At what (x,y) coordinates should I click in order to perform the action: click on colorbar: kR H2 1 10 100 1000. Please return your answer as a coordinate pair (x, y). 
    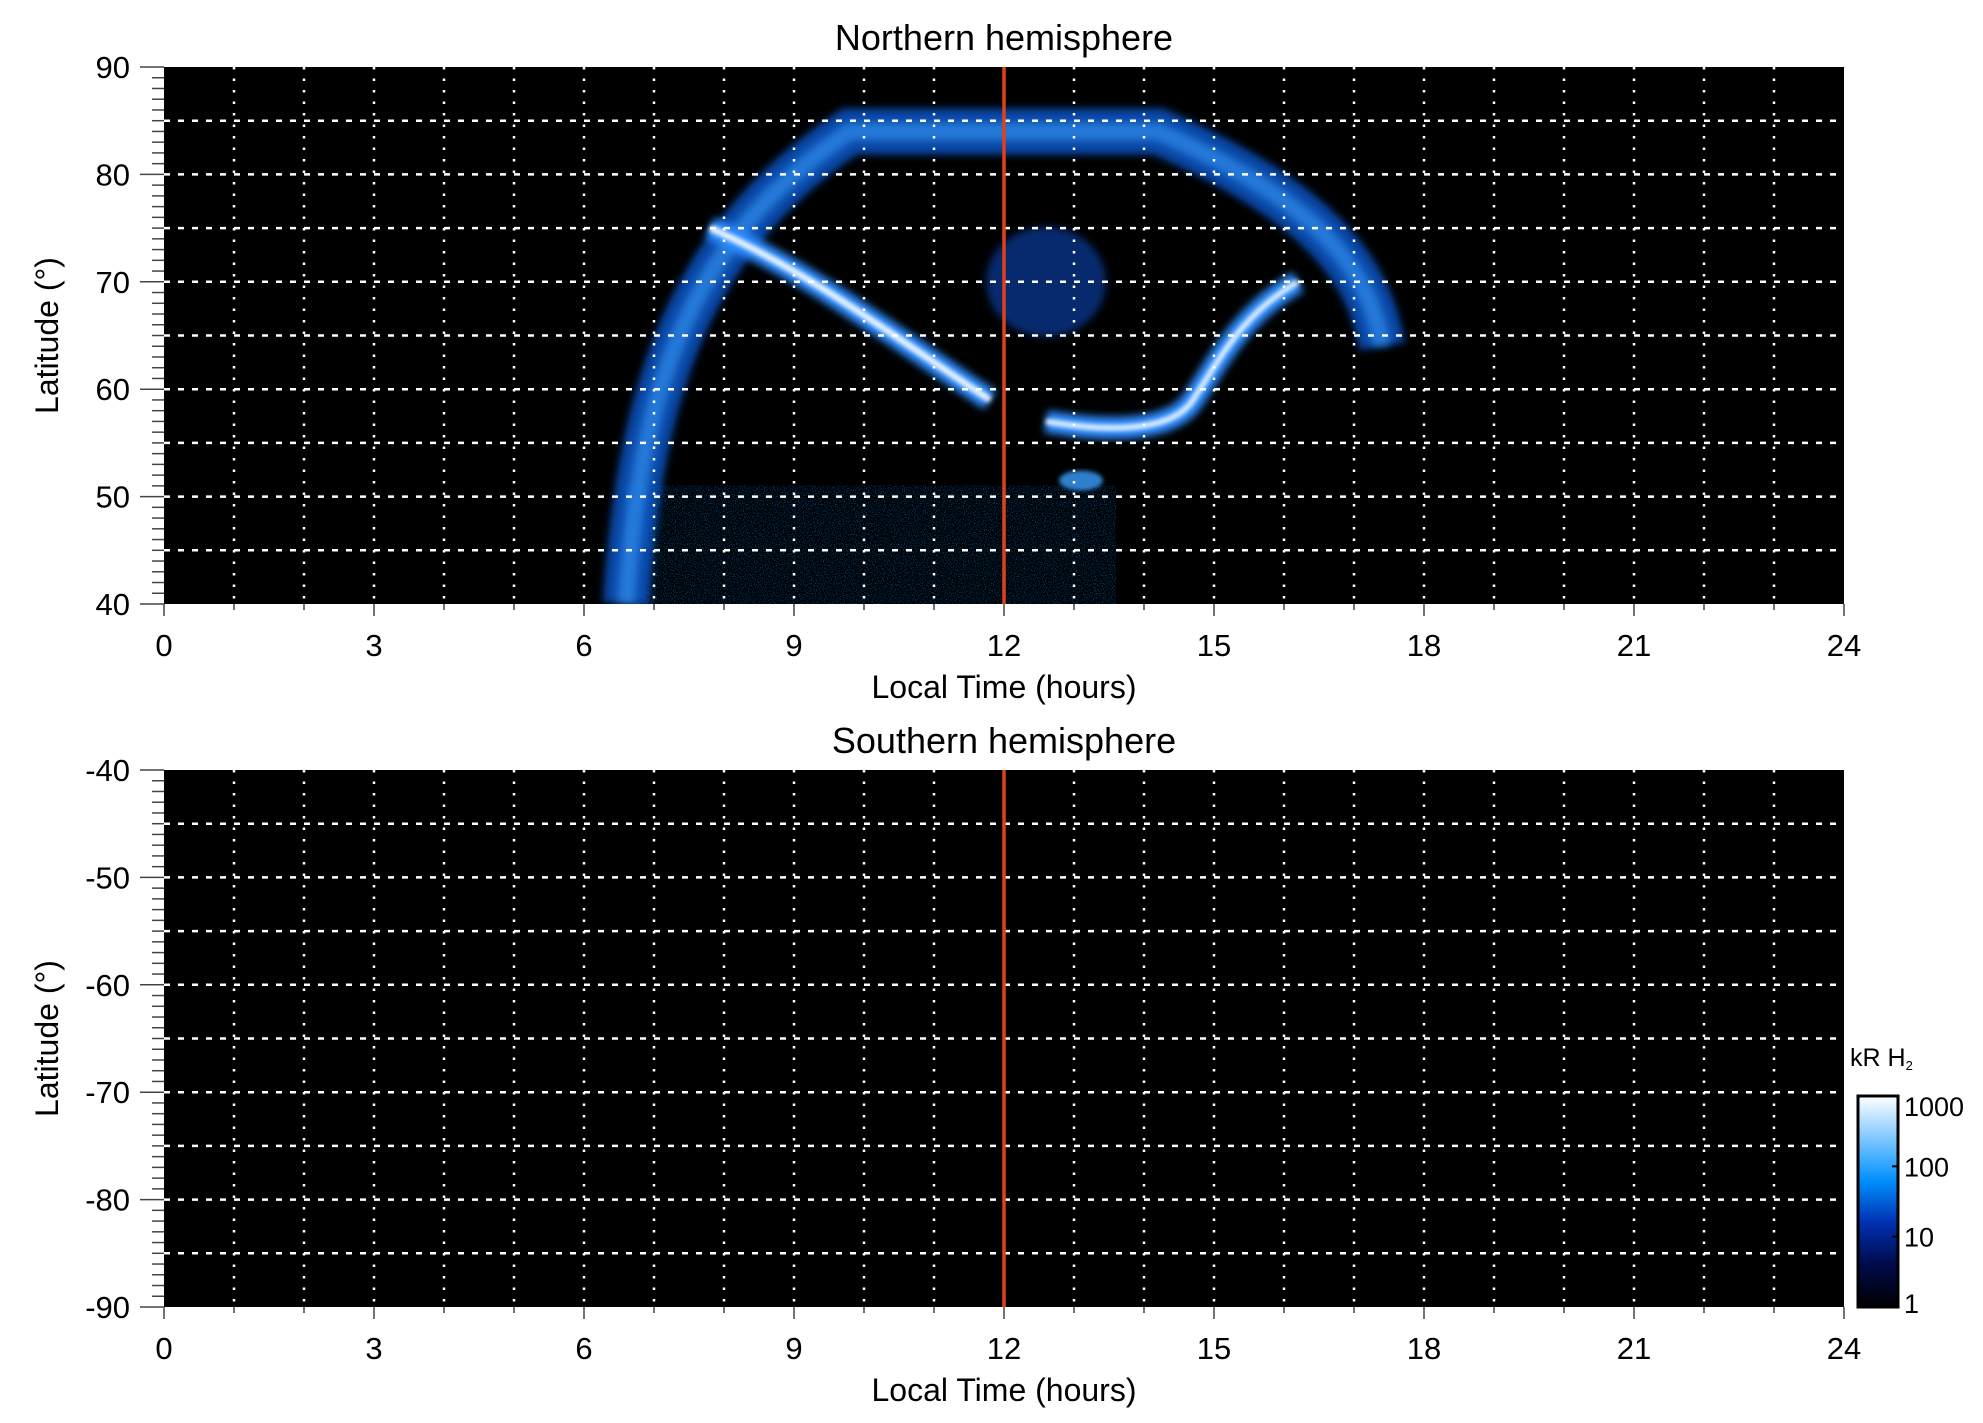
    Looking at the image, I should click on (1907, 1181).